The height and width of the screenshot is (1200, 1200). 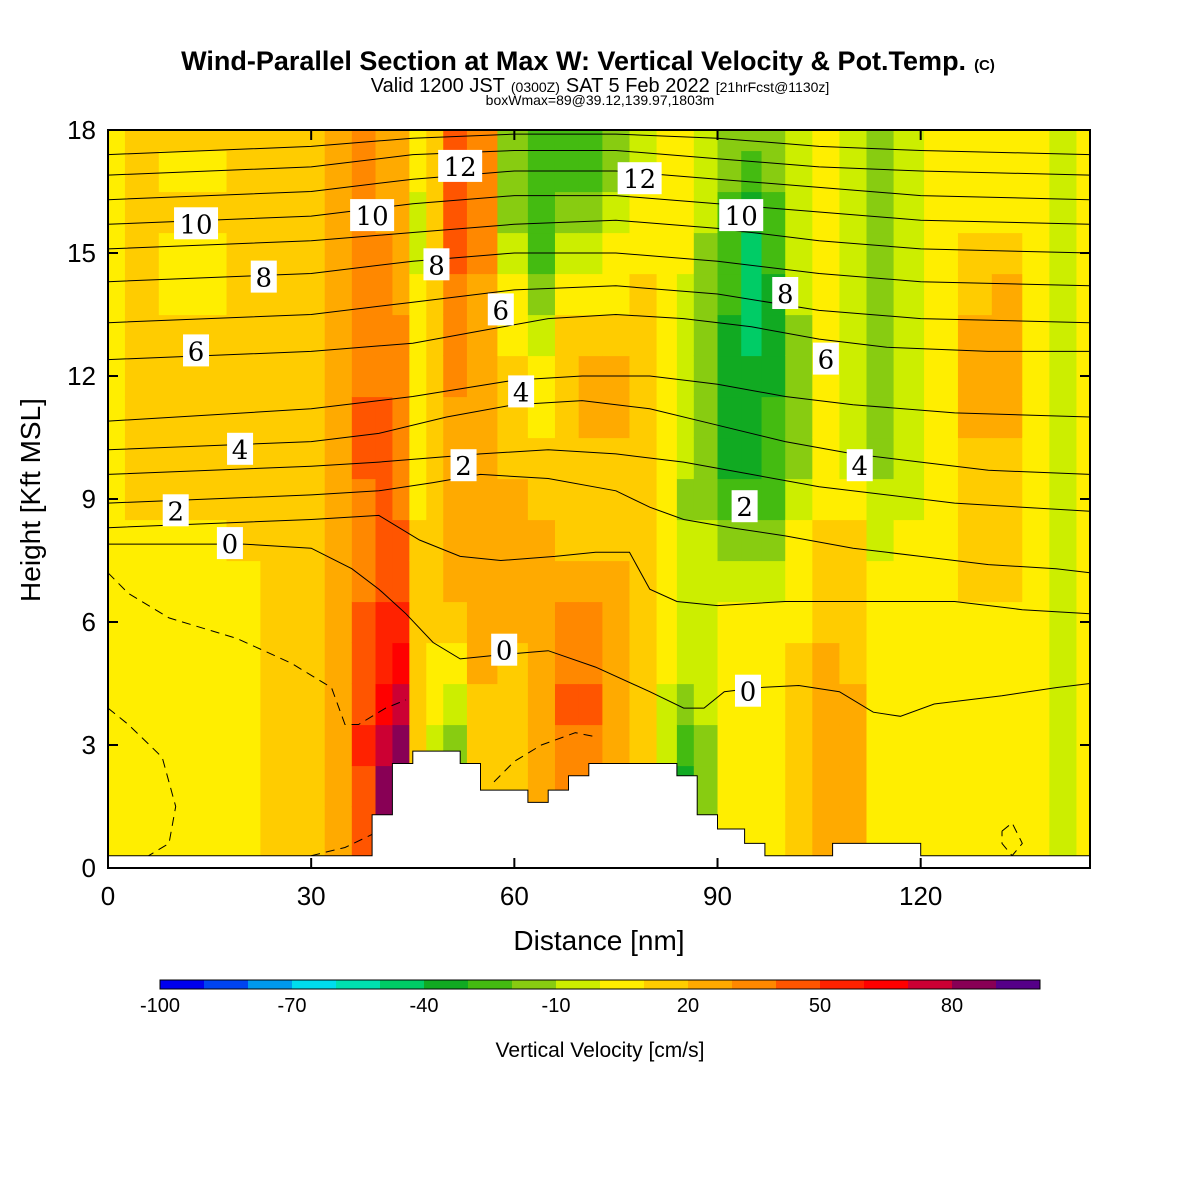 What do you see at coordinates (504, 652) in the screenshot?
I see `contour-label-text: 0` at bounding box center [504, 652].